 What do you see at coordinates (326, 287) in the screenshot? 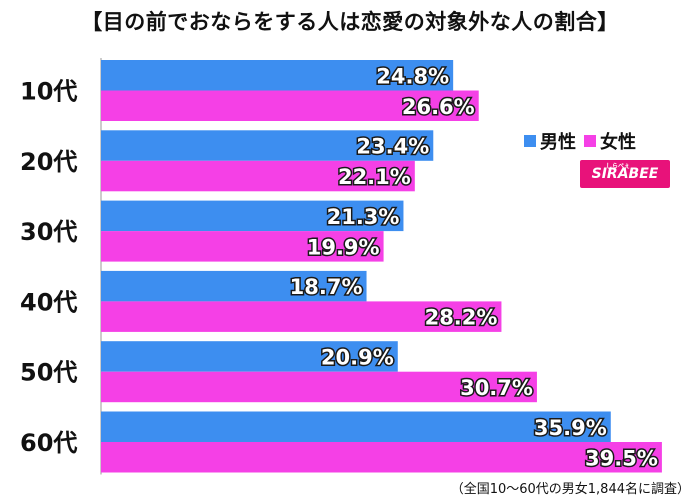
I see `value-label-male: 18.7%` at bounding box center [326, 287].